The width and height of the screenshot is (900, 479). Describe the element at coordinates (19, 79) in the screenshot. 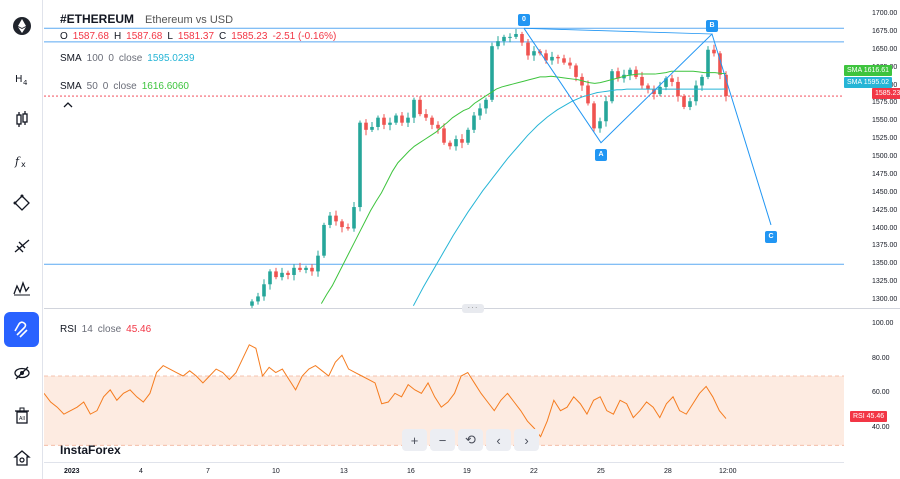

I see `svg-text: H` at that location.